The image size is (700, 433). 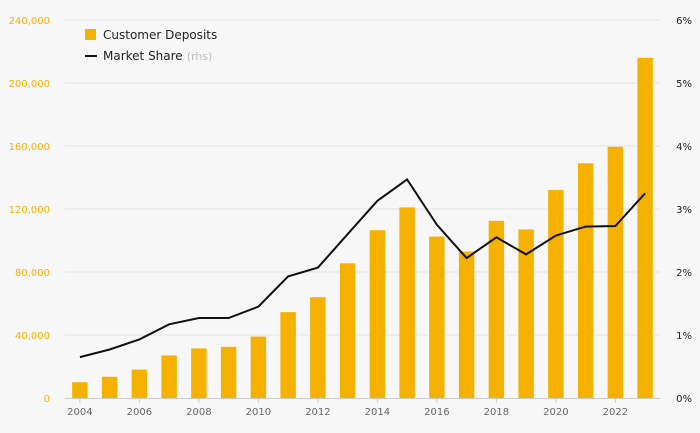 What do you see at coordinates (109, 387) in the screenshot?
I see `bar-2005` at bounding box center [109, 387].